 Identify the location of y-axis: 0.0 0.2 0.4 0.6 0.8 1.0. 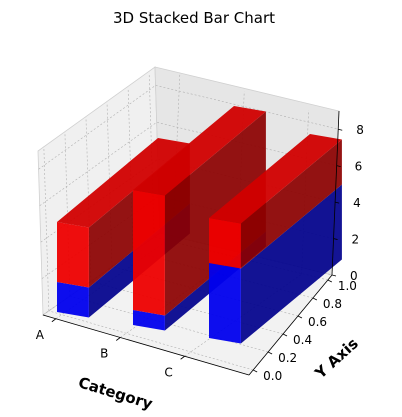
(302, 328).